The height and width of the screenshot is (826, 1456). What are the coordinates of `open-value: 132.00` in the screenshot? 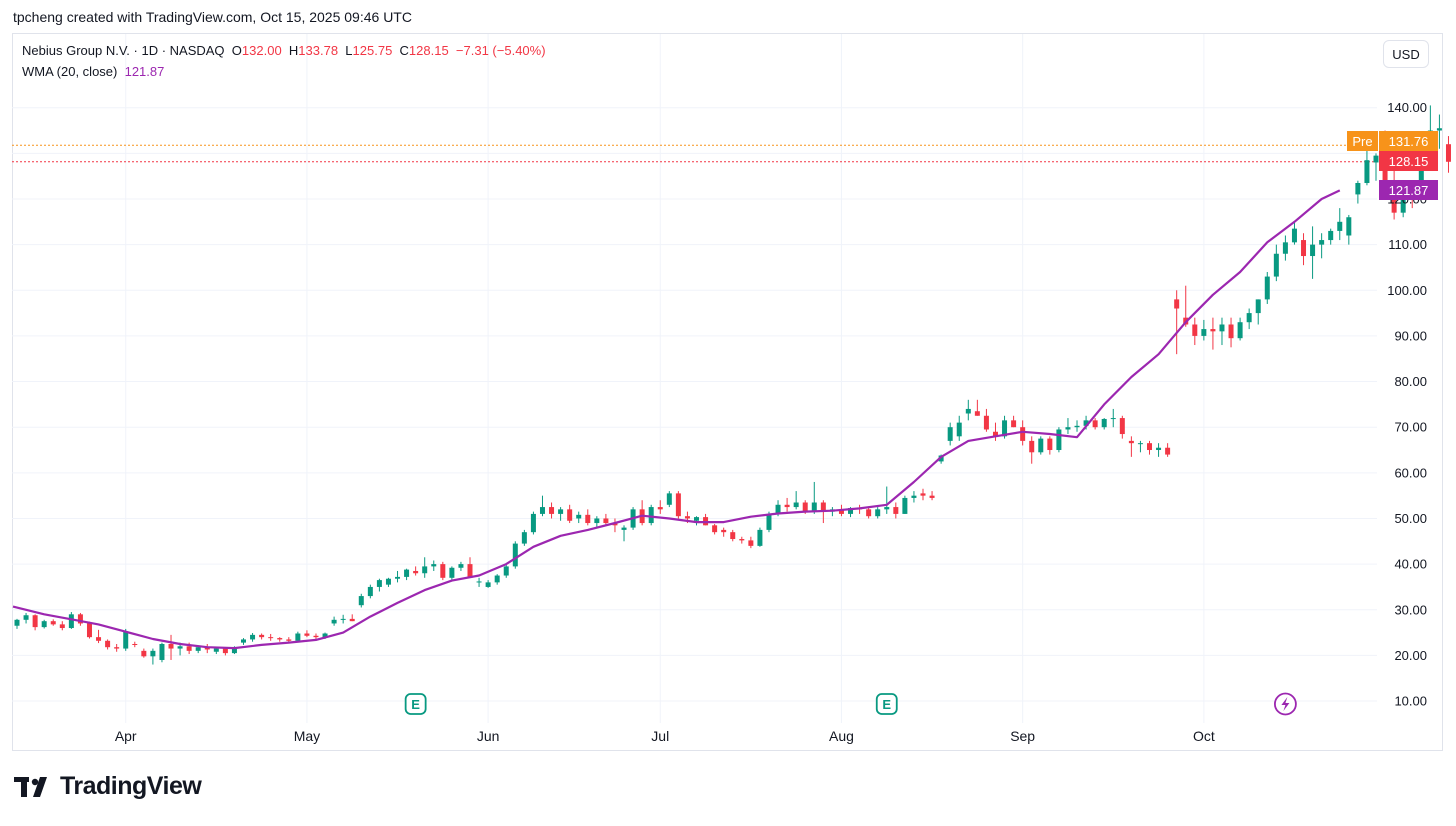 It's located at (261, 50).